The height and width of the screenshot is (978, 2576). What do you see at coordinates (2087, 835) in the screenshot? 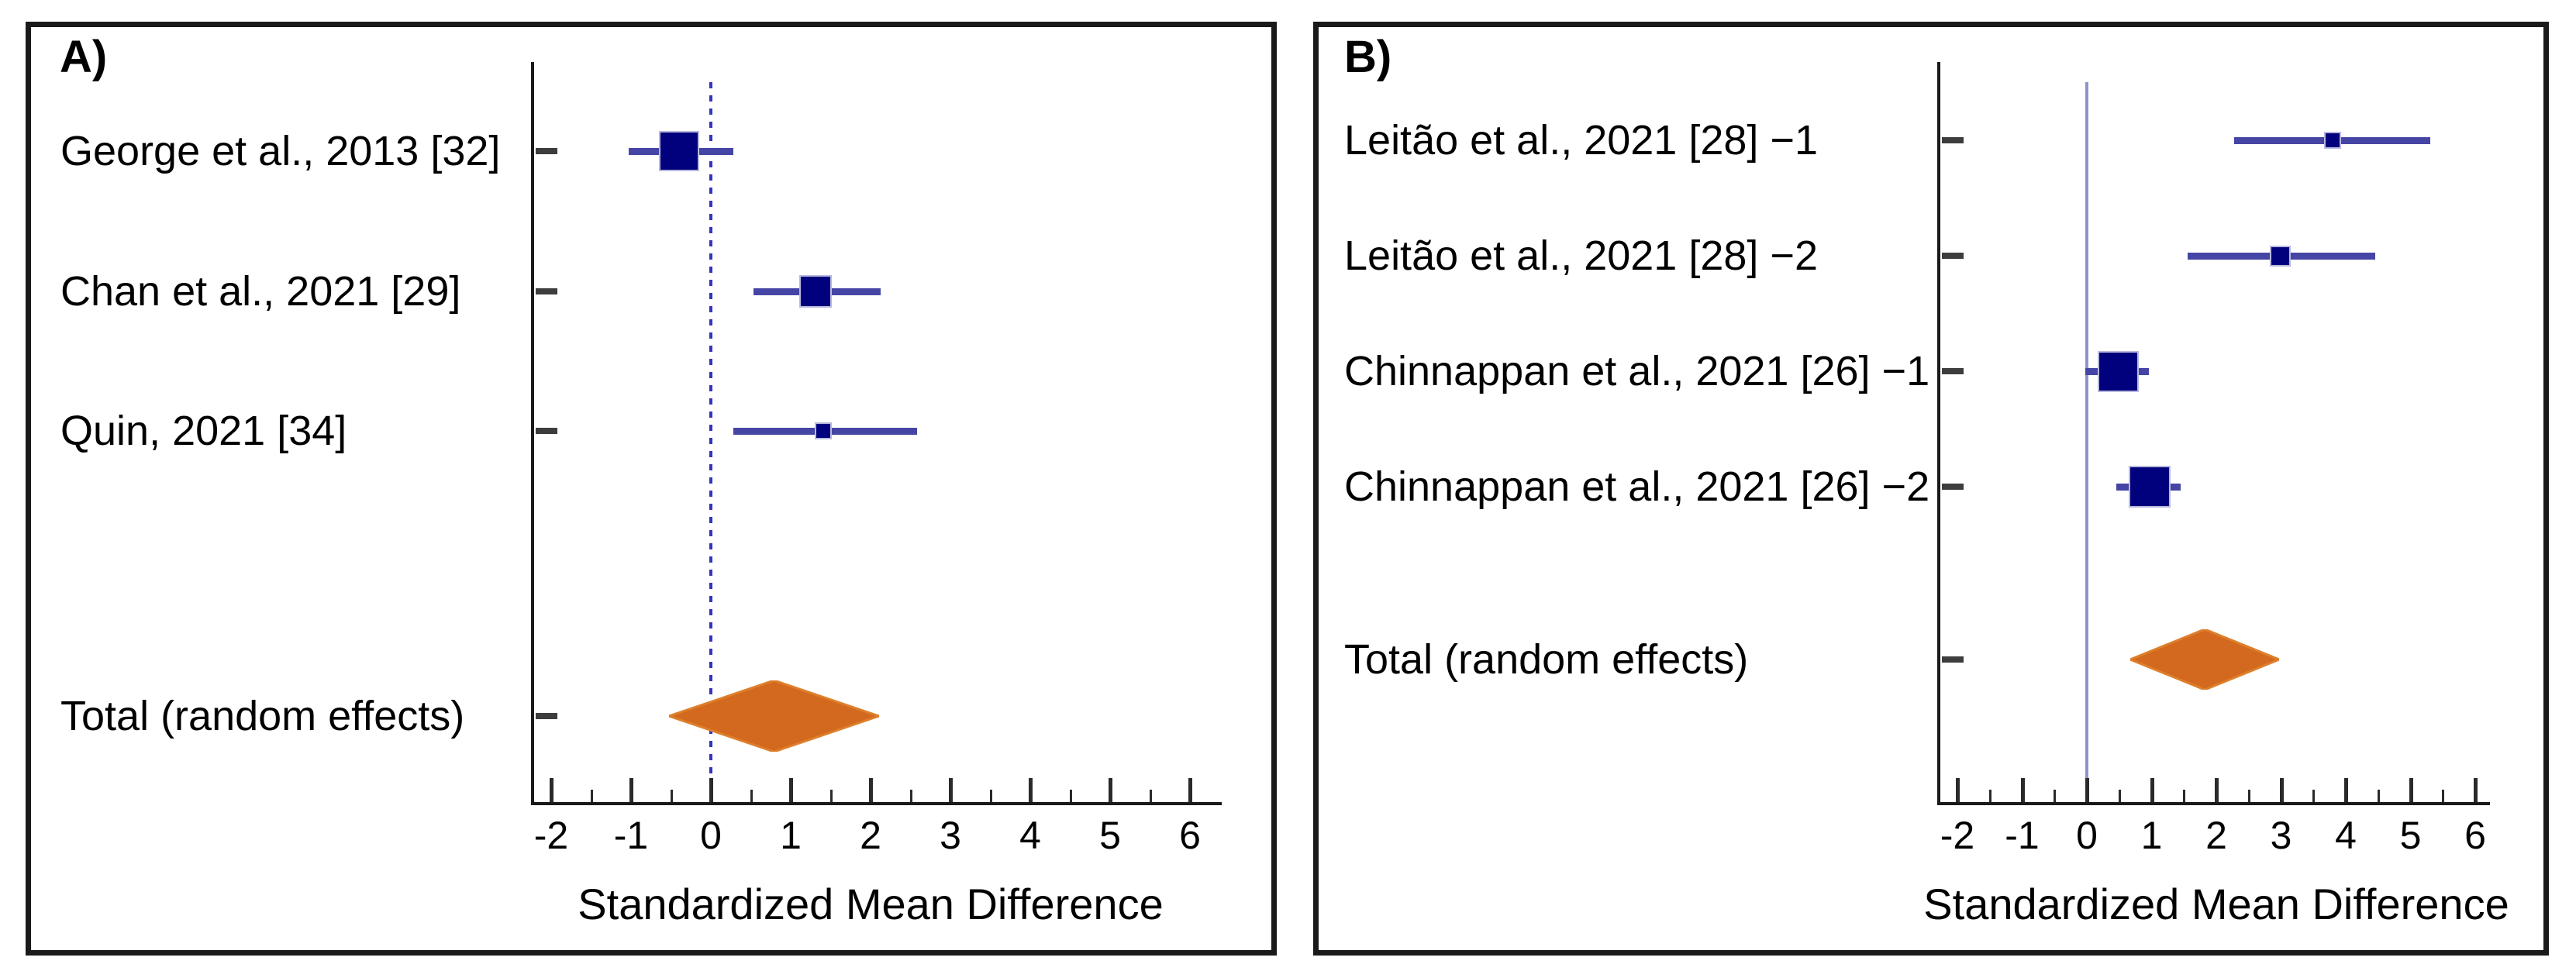
I see `panel-b-x-tick-label: 0` at bounding box center [2087, 835].